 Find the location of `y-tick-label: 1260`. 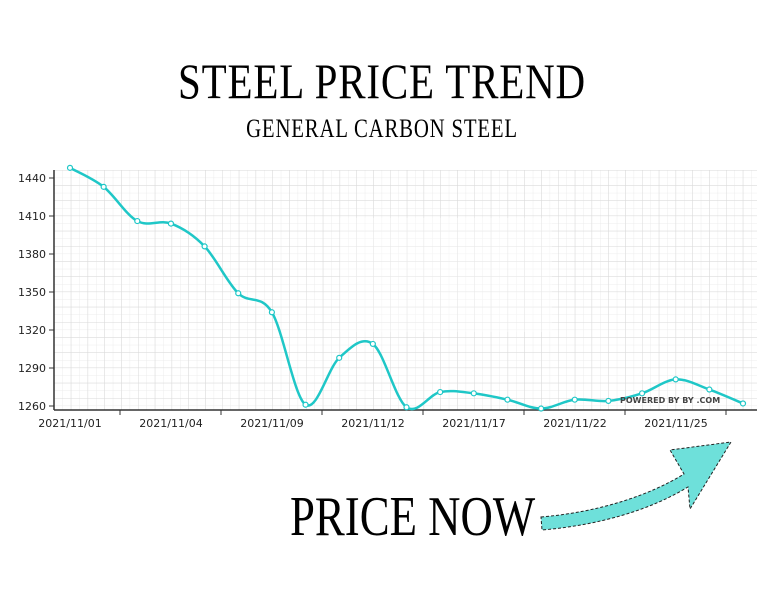

y-tick-label: 1260 is located at coordinates (32, 406).